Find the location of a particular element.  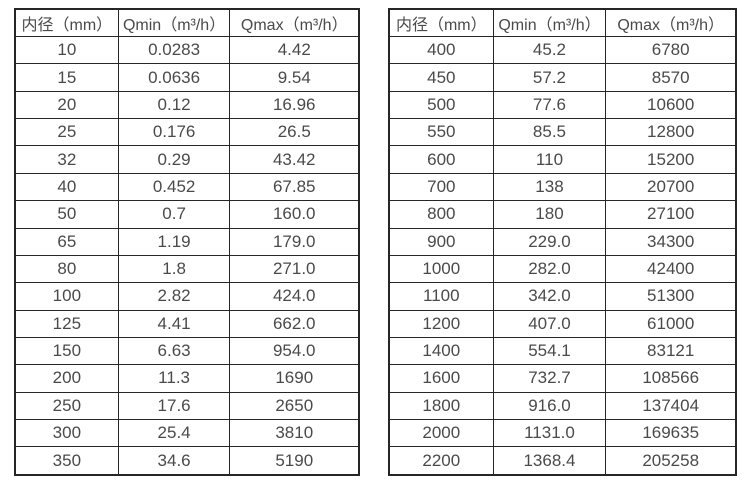

table-row: 150 6.63 954.0 is located at coordinates (187, 351).